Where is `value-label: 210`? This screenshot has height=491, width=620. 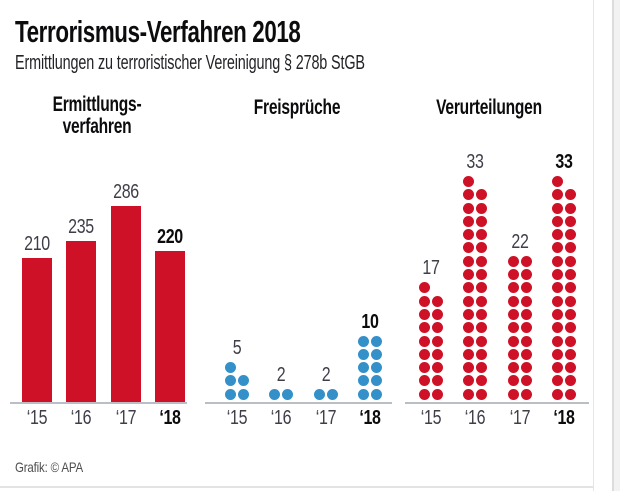
value-label: 210 is located at coordinates (37, 244).